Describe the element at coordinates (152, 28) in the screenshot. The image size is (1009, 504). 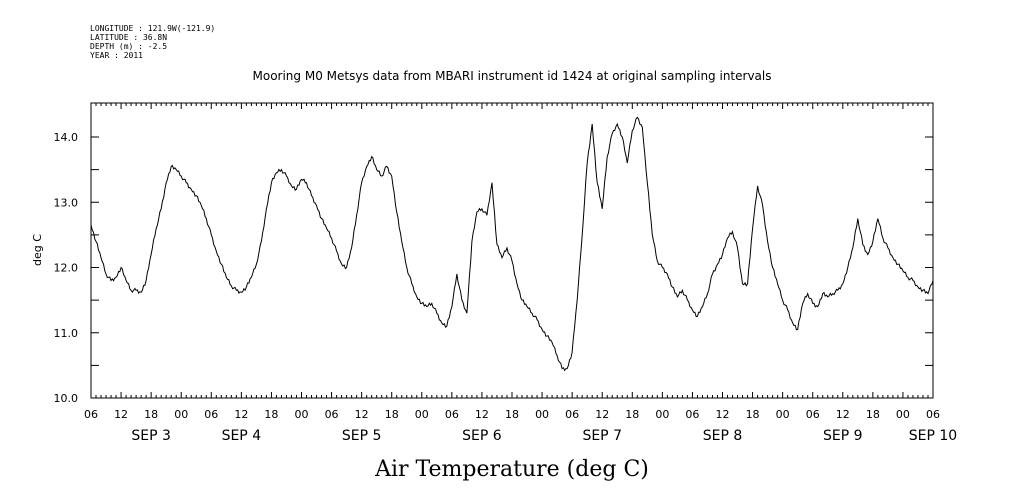
I see `longitude-label: LONGITUDE : 121.9W(-121.9)` at that location.